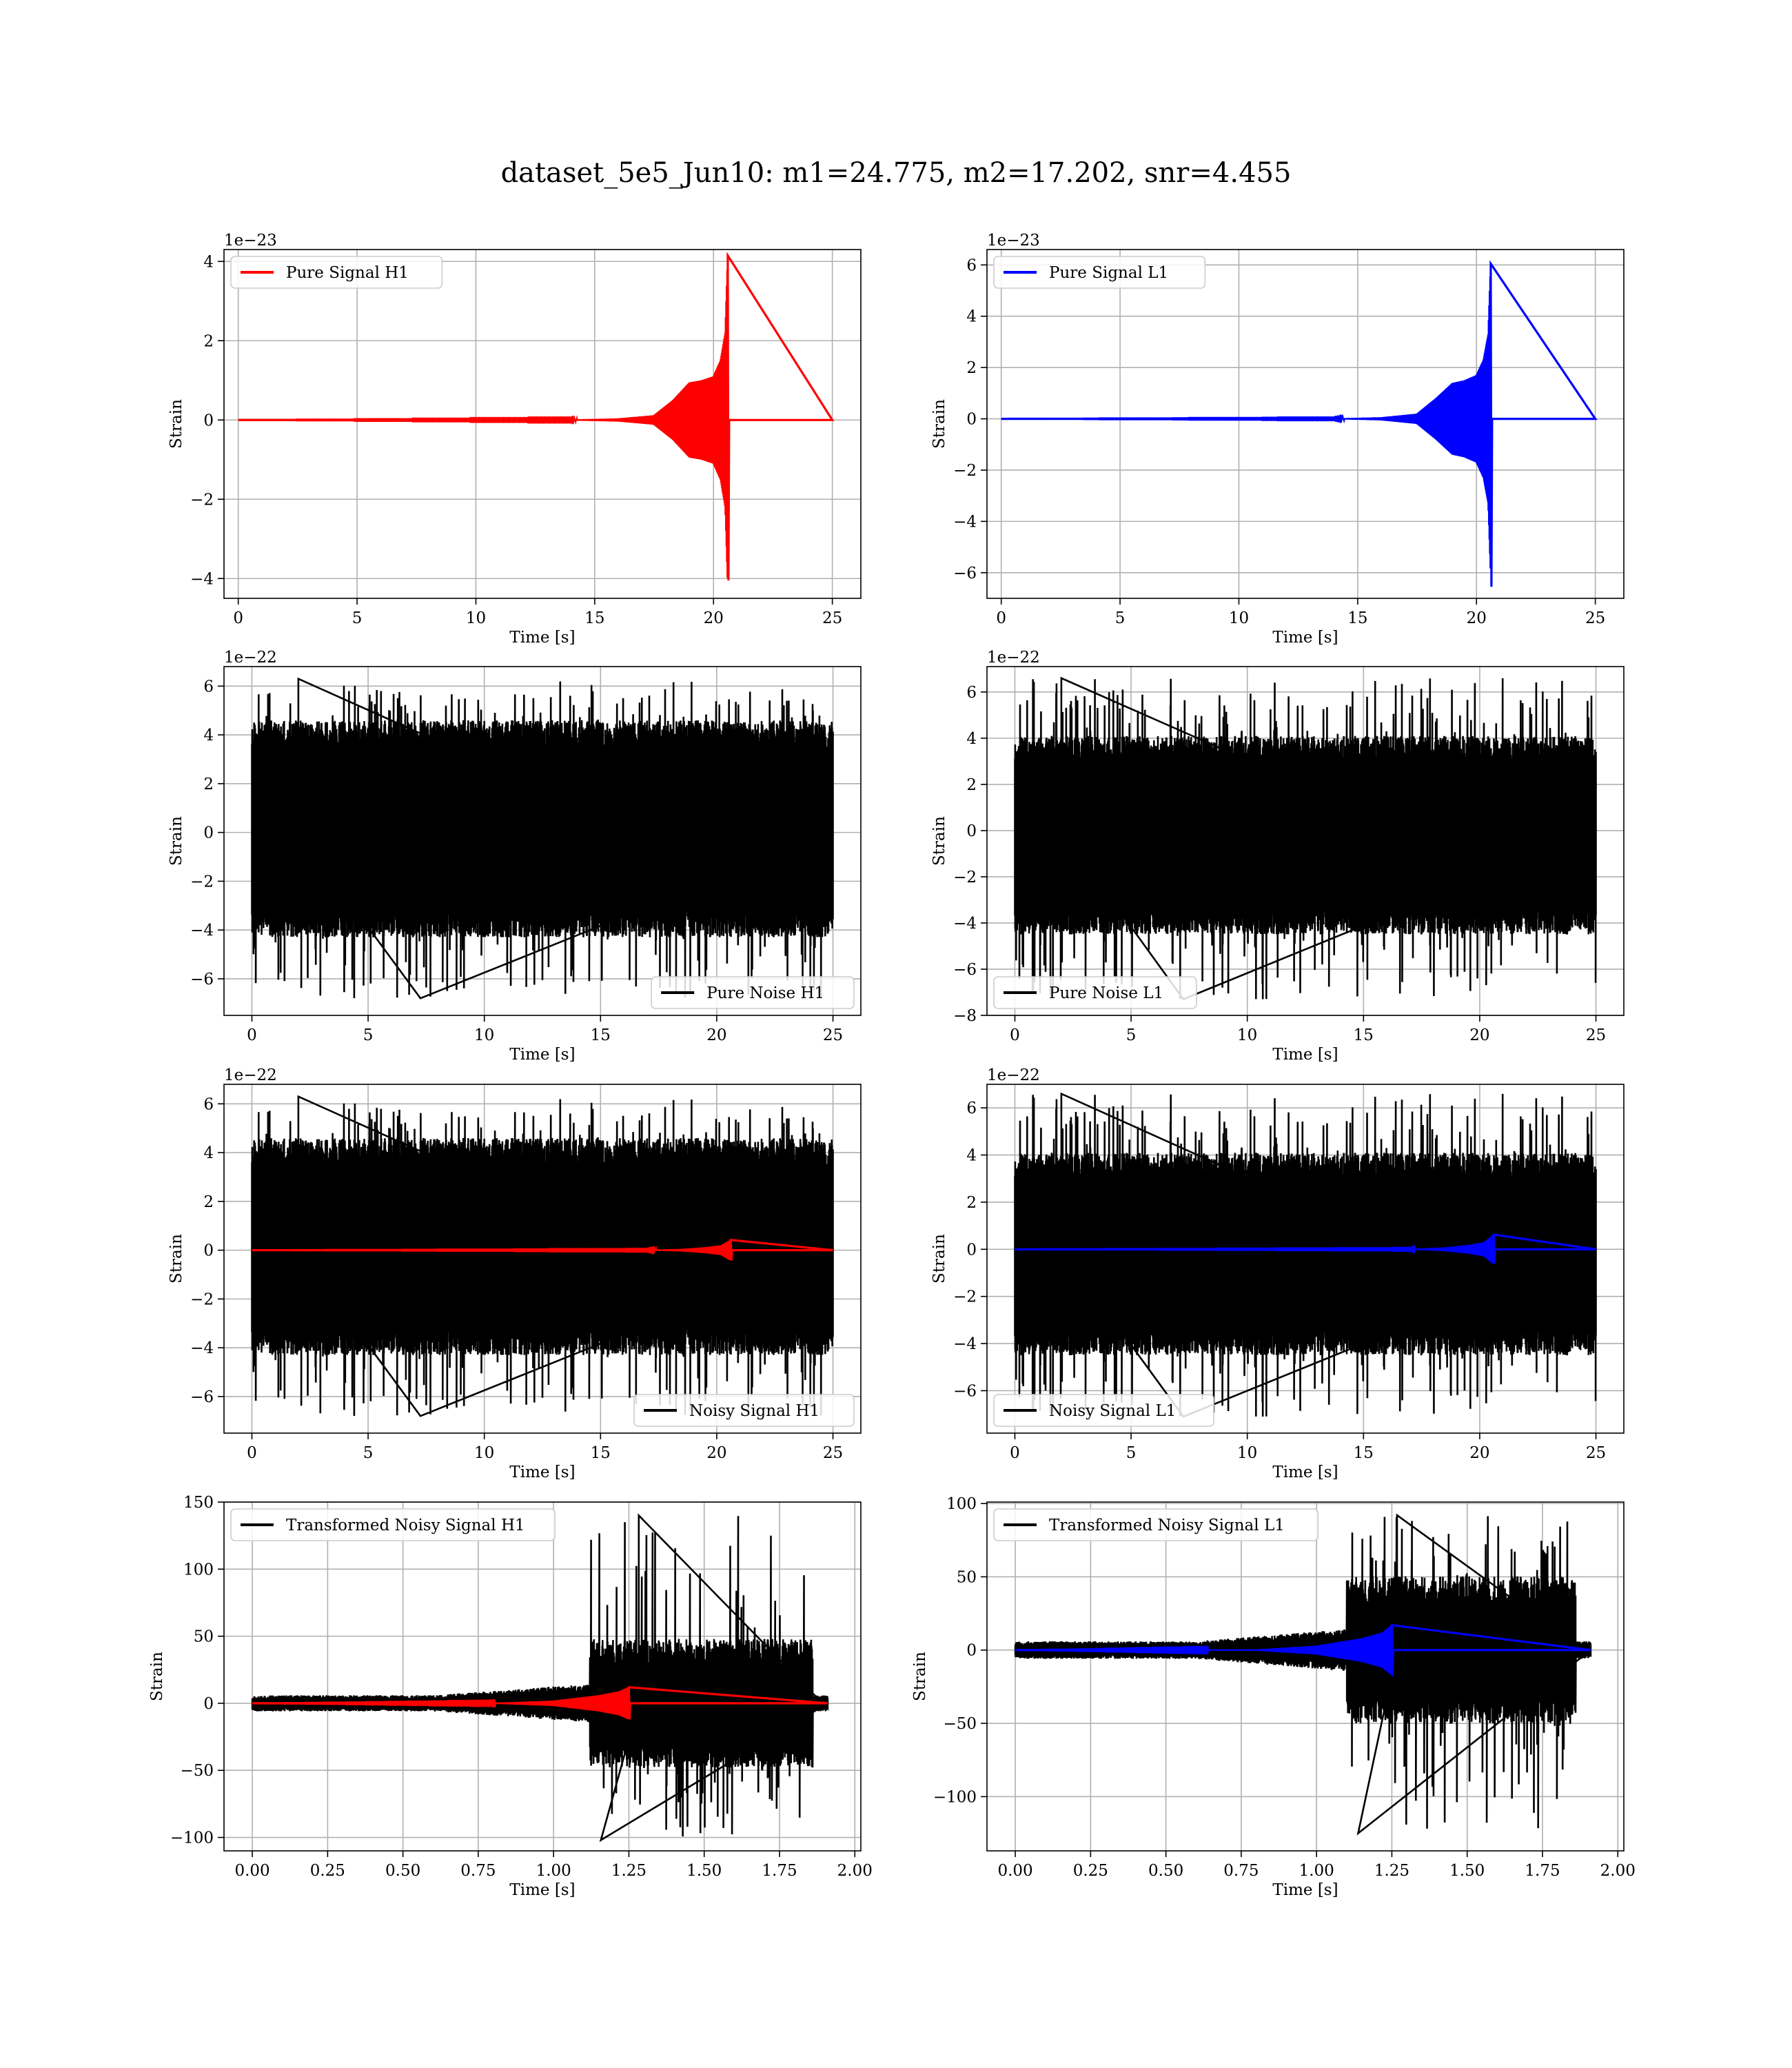 The image size is (1792, 2068). Describe the element at coordinates (1106, 993) in the screenshot. I see `legend-label: Pure Noise L1` at that location.